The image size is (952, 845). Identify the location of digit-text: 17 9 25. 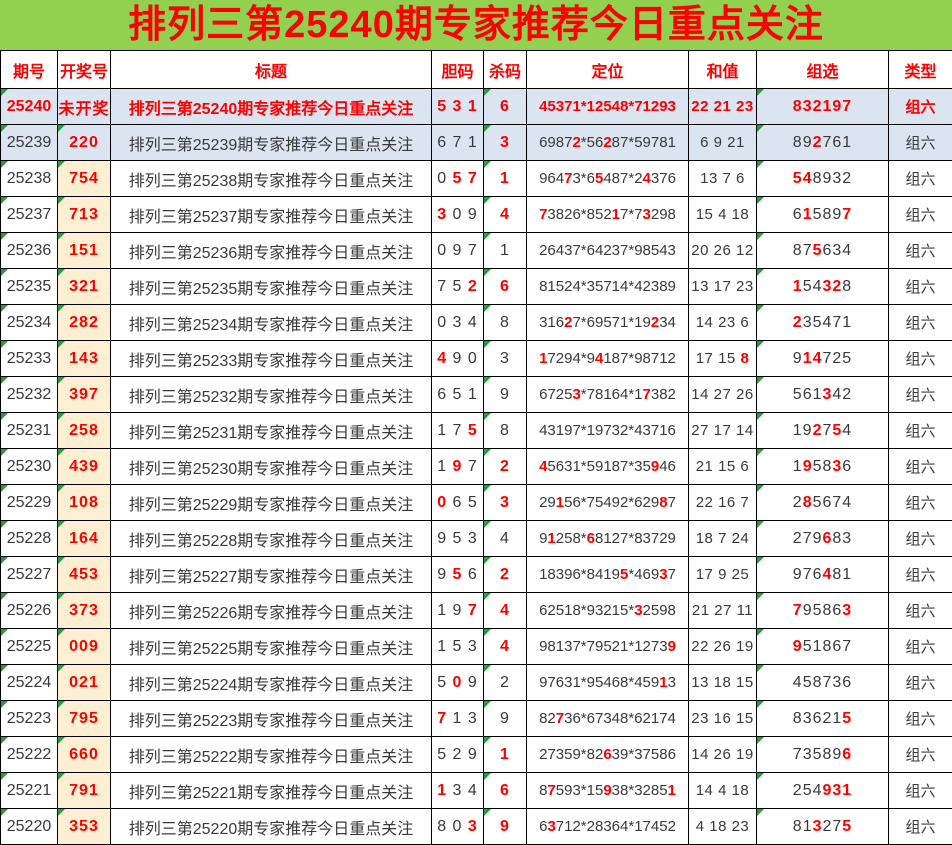
(722, 574).